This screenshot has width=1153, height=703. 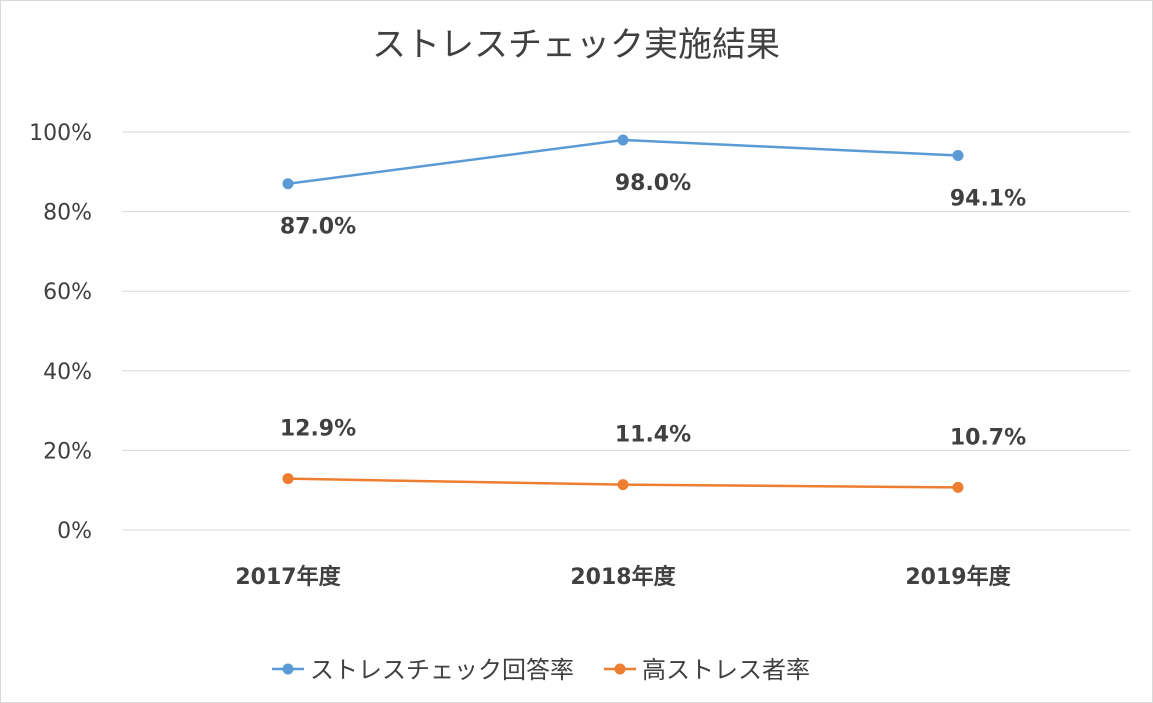 I want to click on y-axis-ticks: 0% 20% 40% 60% 80% 100%, so click(x=60, y=332).